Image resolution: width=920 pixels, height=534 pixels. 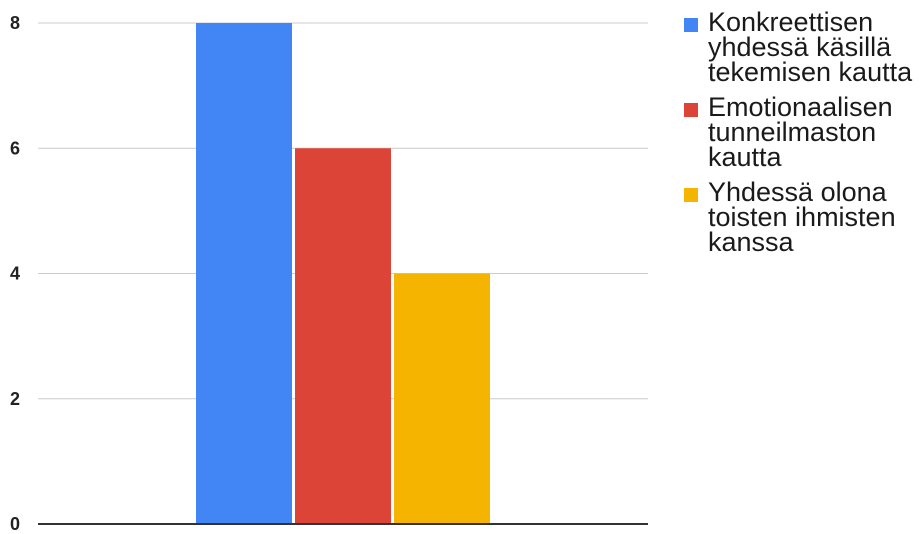 What do you see at coordinates (15, 524) in the screenshot?
I see `y-tick-label: 0` at bounding box center [15, 524].